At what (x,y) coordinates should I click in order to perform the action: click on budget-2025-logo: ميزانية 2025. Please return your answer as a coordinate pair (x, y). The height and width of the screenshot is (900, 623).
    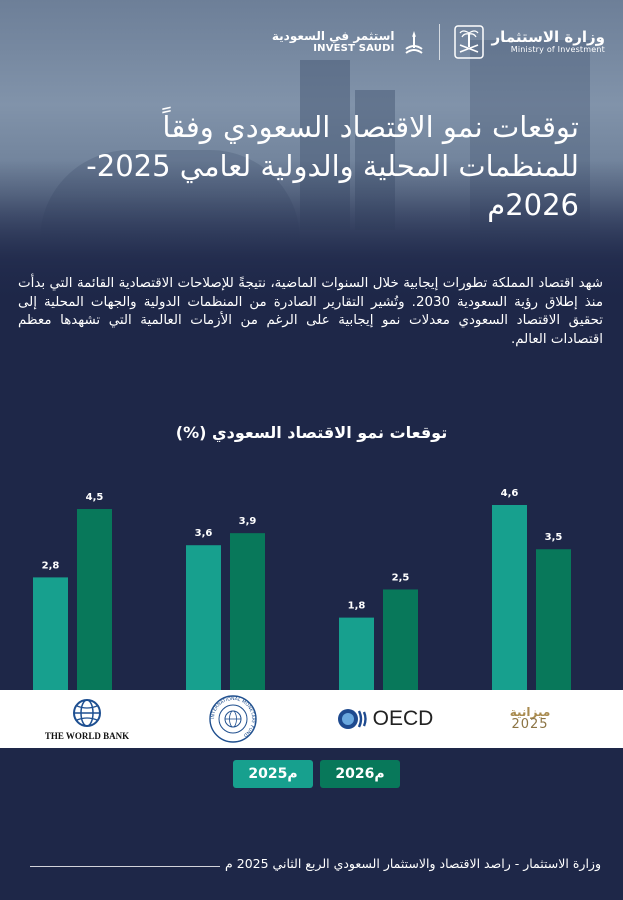
    Looking at the image, I should click on (530, 719).